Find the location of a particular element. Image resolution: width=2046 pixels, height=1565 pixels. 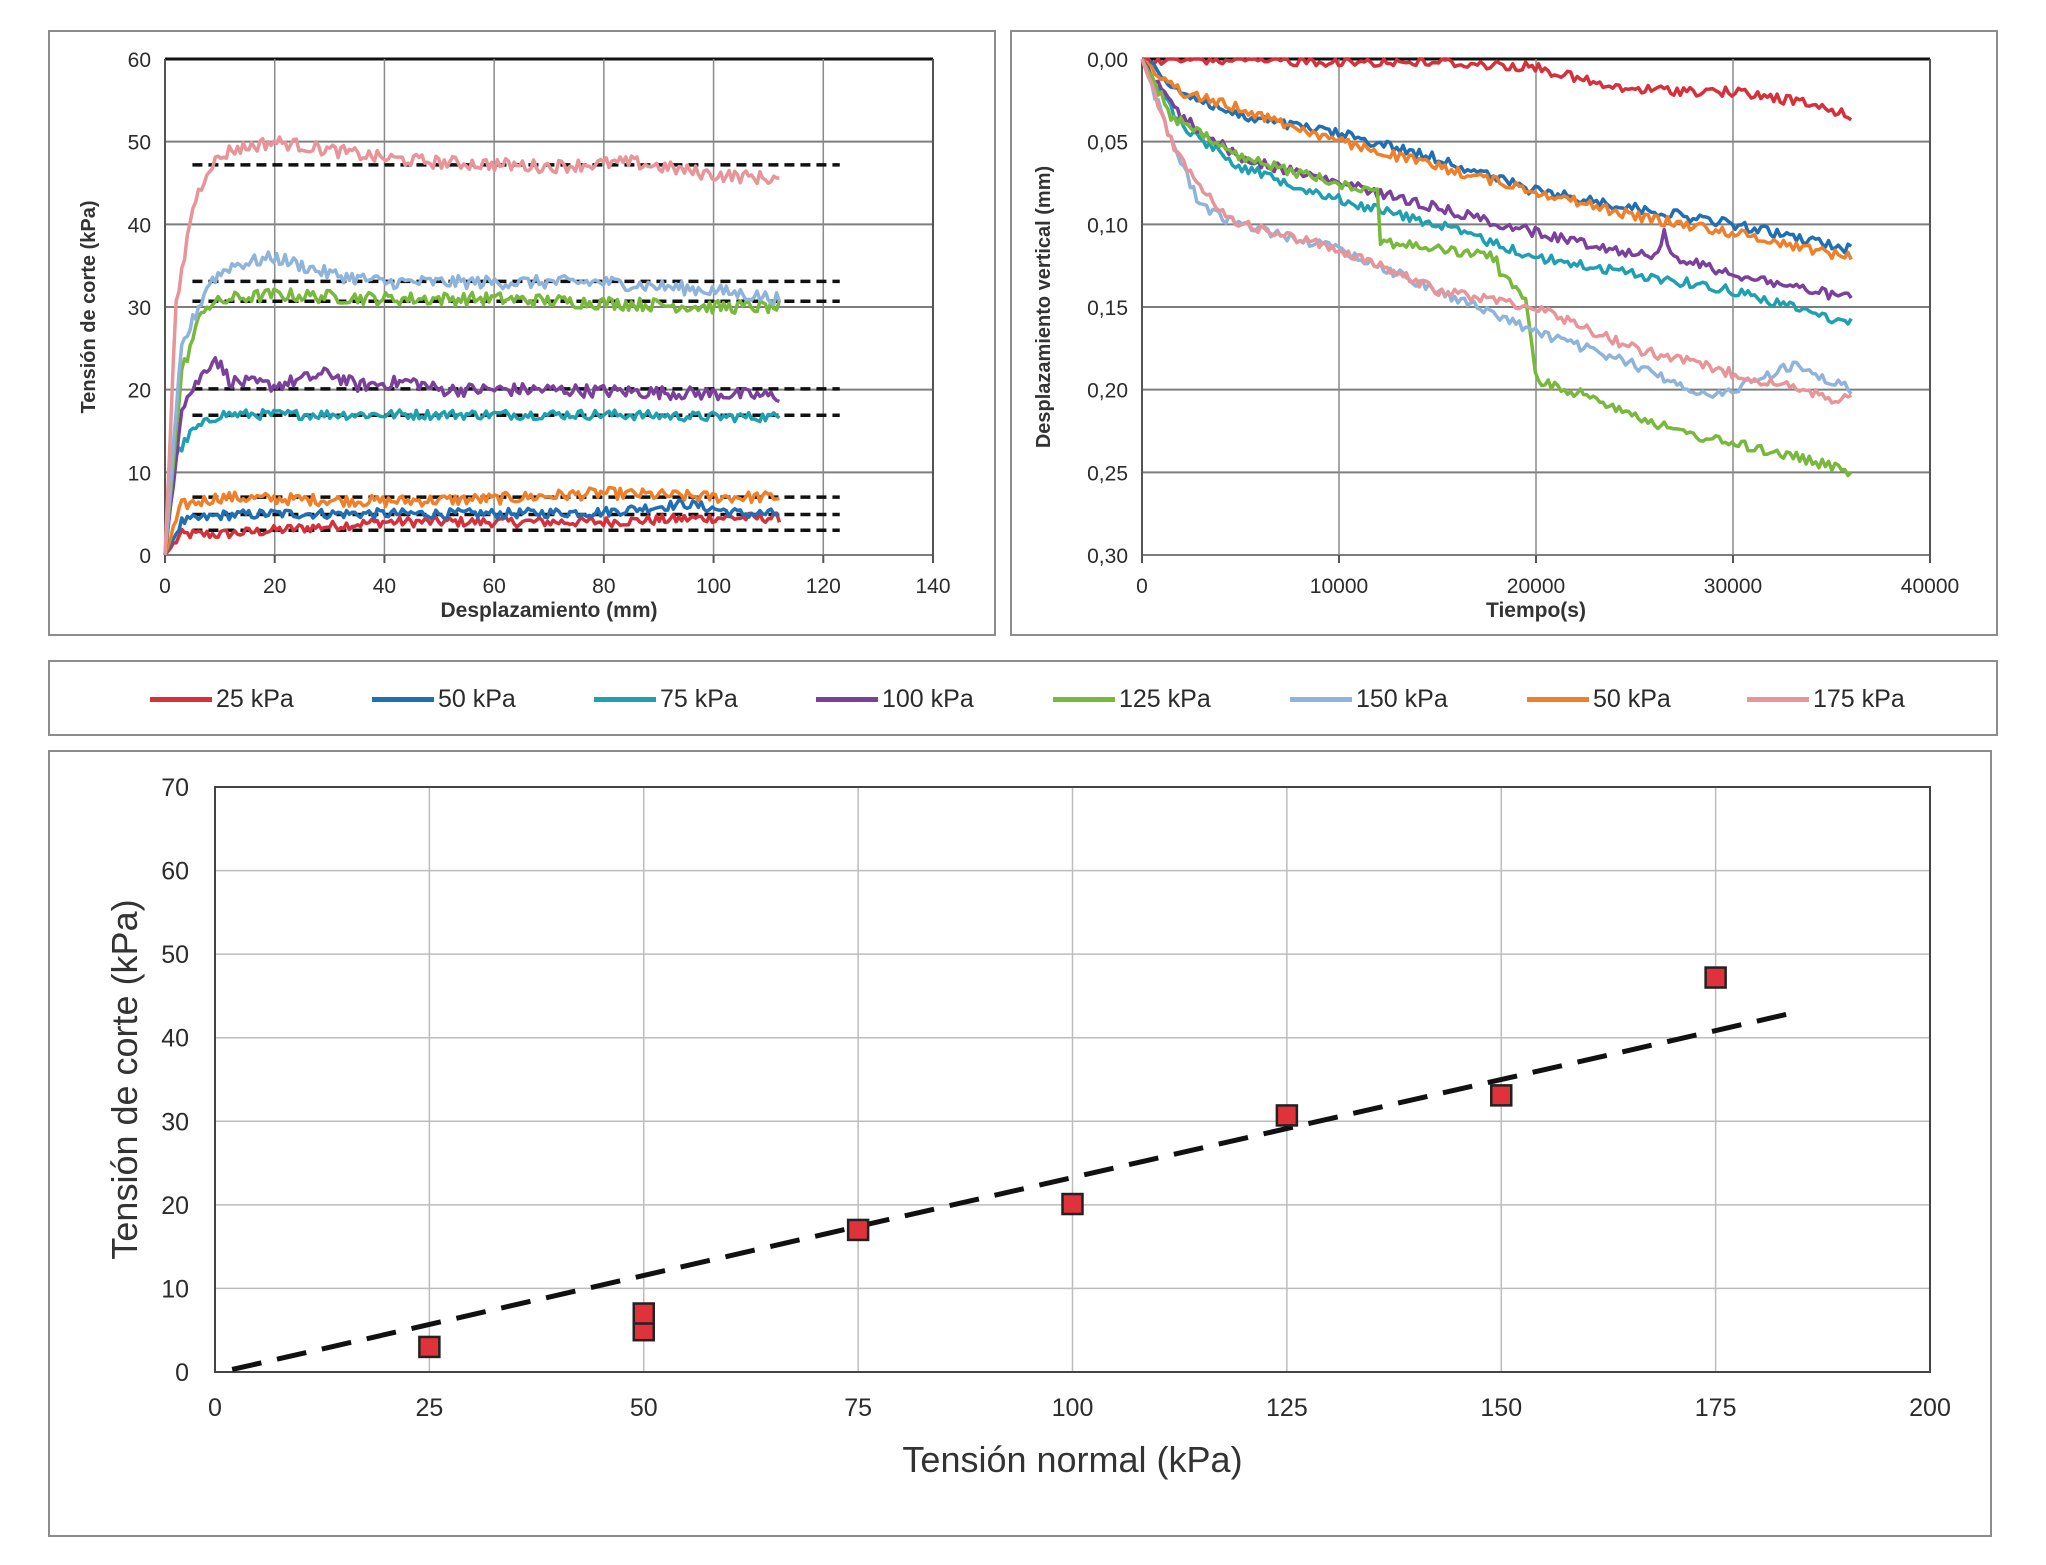

y-tick-label: 0,30 is located at coordinates (1107, 556).